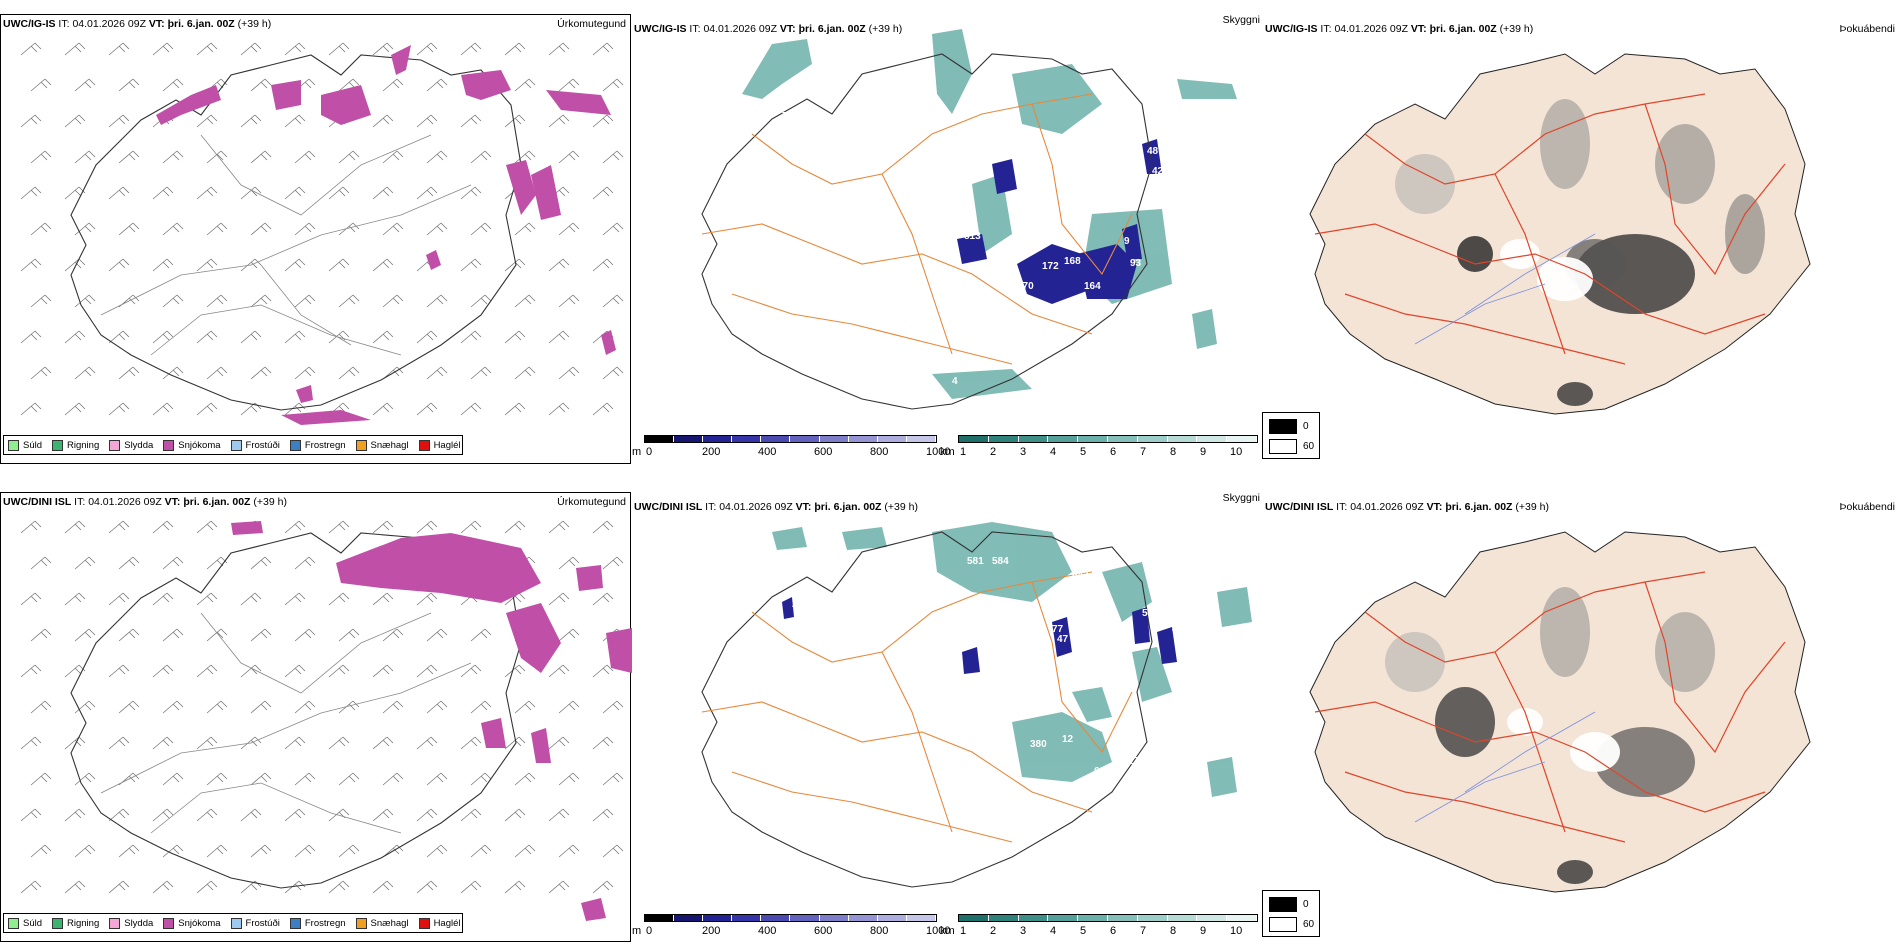 The image size is (1900, 950). I want to click on roads, so click(286, 723).